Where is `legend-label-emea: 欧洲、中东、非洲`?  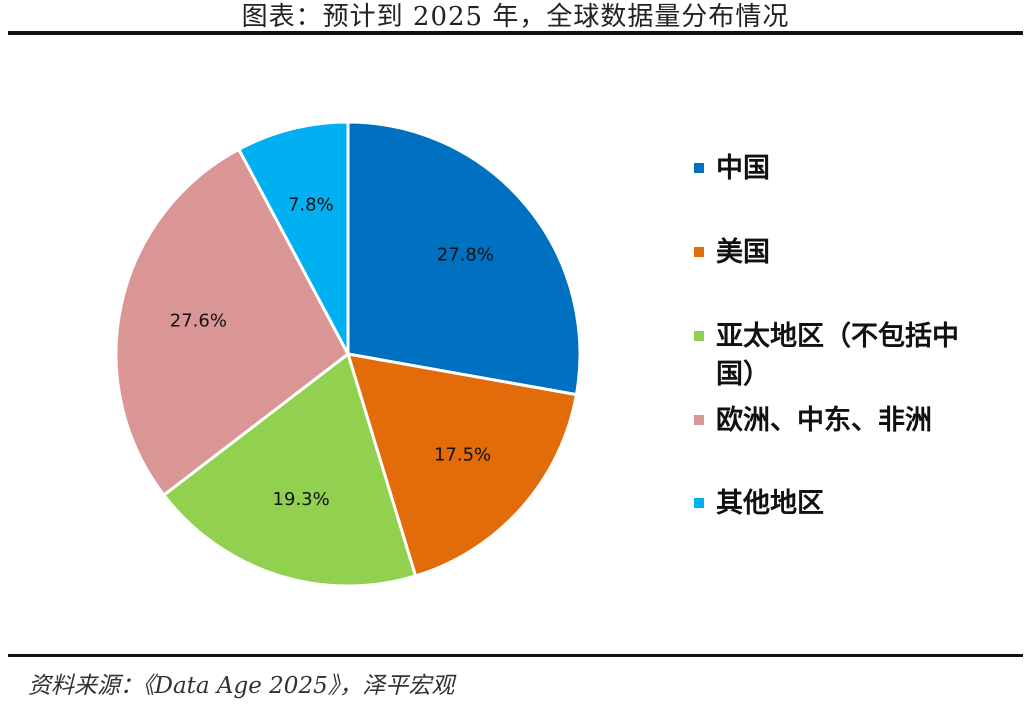
legend-label-emea: 欧洲、中东、非洲 is located at coordinates (824, 420).